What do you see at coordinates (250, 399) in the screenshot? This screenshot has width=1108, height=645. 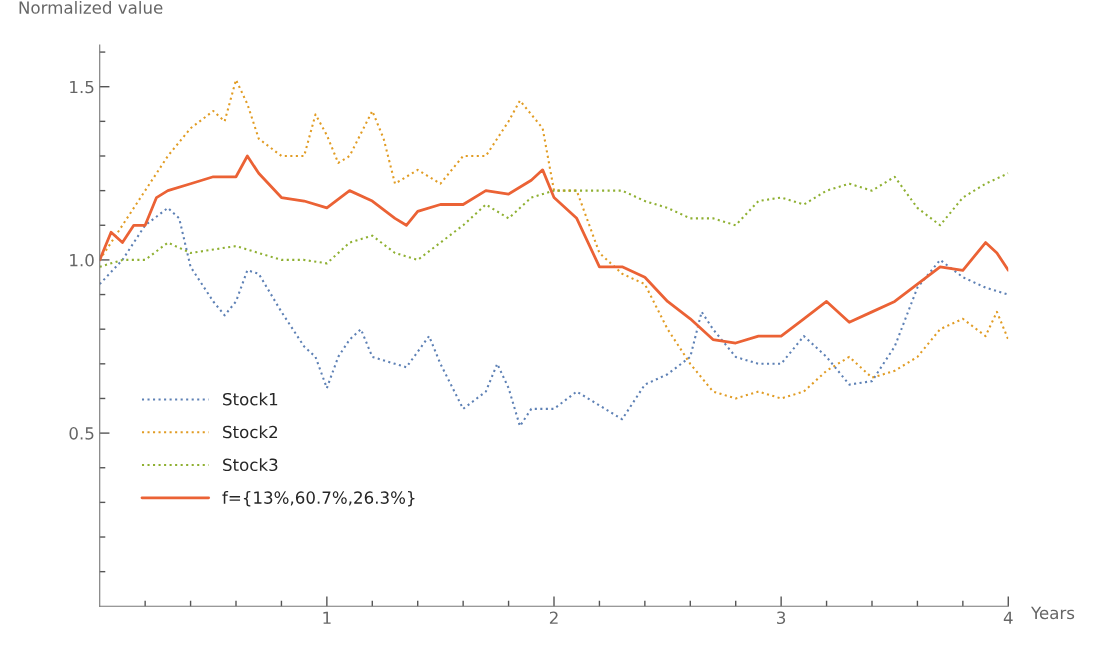 I see `legend-label: Stock1` at bounding box center [250, 399].